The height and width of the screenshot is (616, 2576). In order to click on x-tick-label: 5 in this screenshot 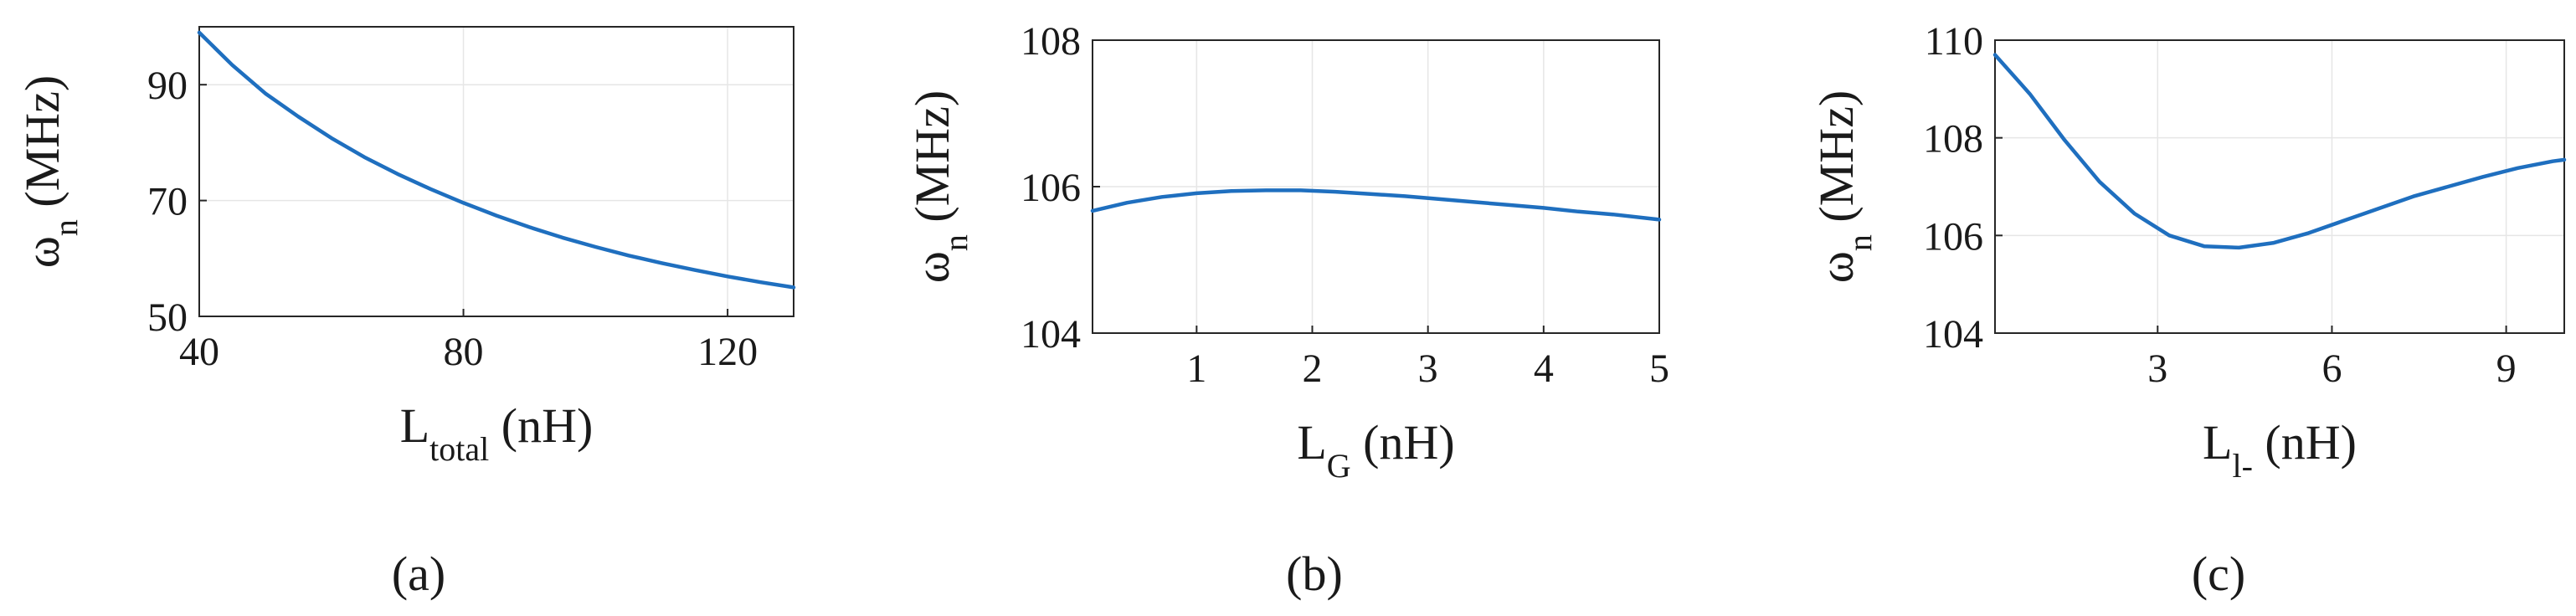, I will do `click(1659, 368)`.